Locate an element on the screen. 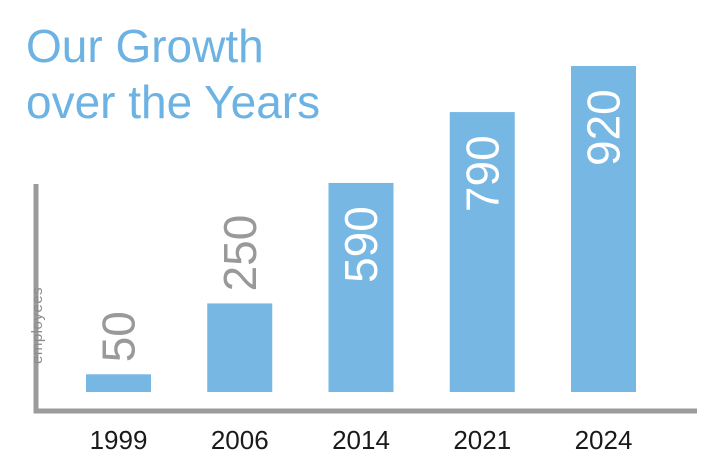  x-tick-label-2021: 2021 is located at coordinates (482, 440).